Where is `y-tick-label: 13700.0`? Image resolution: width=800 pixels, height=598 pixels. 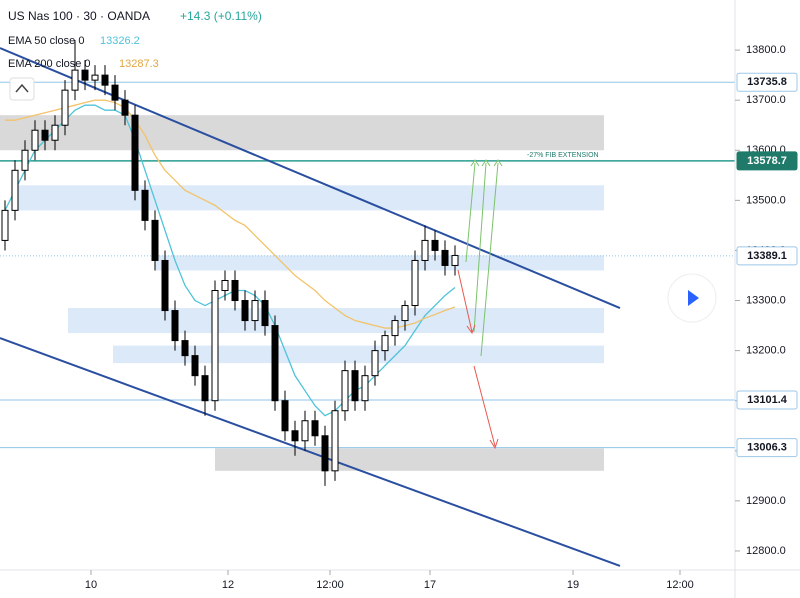 y-tick-label: 13700.0 is located at coordinates (766, 100).